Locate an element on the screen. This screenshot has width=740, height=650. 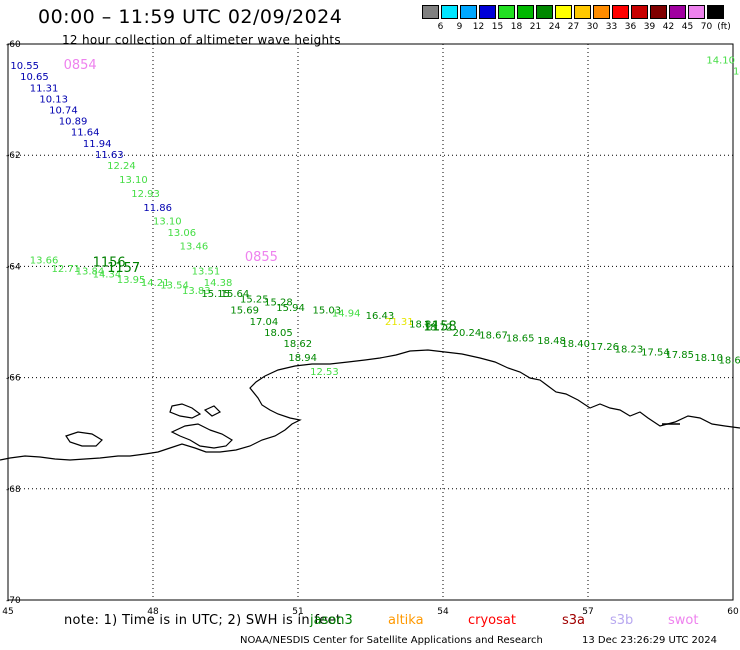
wave-height-value: 17.04 is located at coordinates (264, 322).